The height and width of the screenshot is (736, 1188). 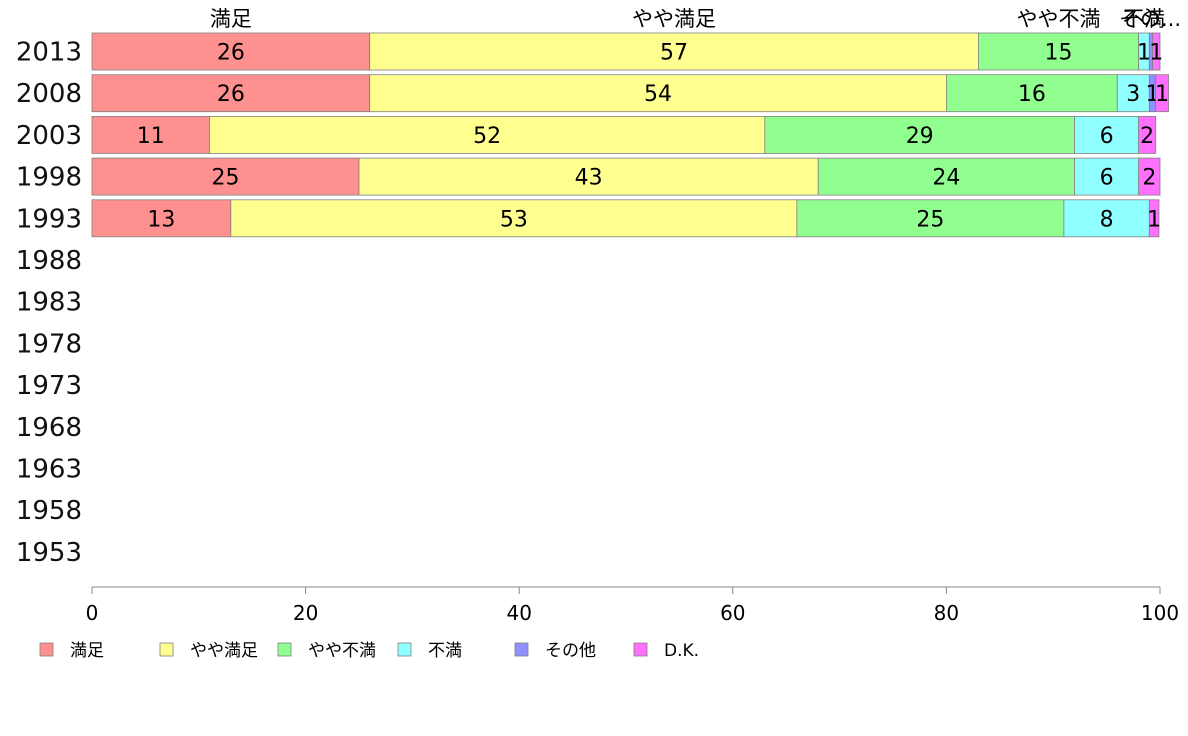 What do you see at coordinates (49, 344) in the screenshot?
I see `category-label-1978: 1978` at bounding box center [49, 344].